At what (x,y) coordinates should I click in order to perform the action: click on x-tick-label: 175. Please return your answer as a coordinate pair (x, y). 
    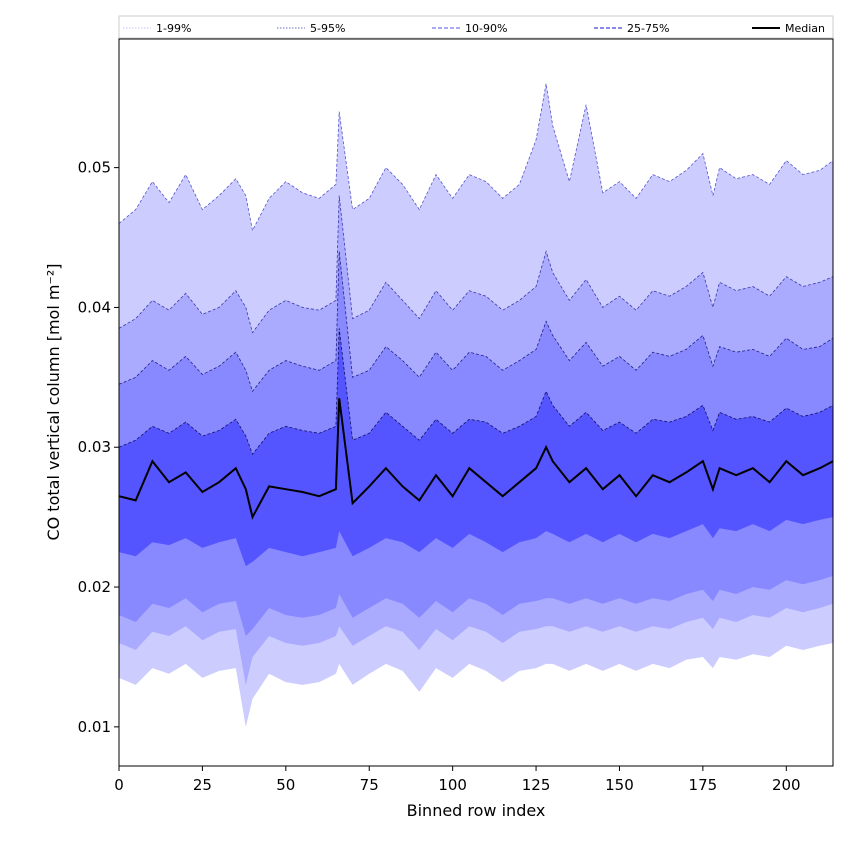
    Looking at the image, I should click on (703, 785).